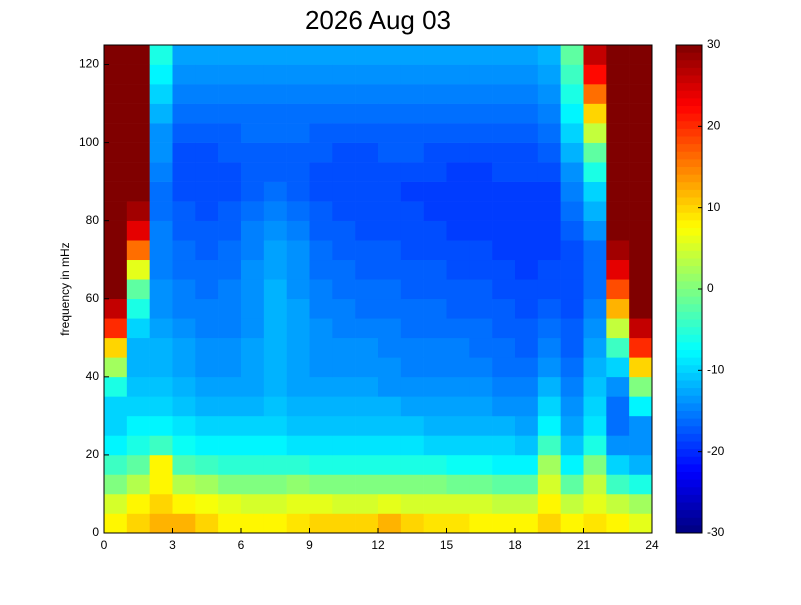  I want to click on y-tick-label: 40, so click(93, 376).